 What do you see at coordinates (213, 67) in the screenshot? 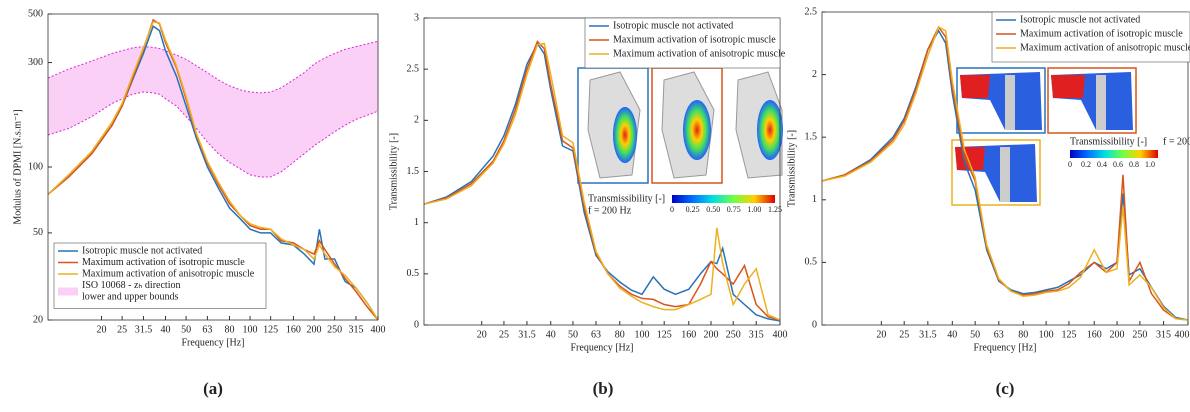
I see `band-bound` at bounding box center [213, 67].